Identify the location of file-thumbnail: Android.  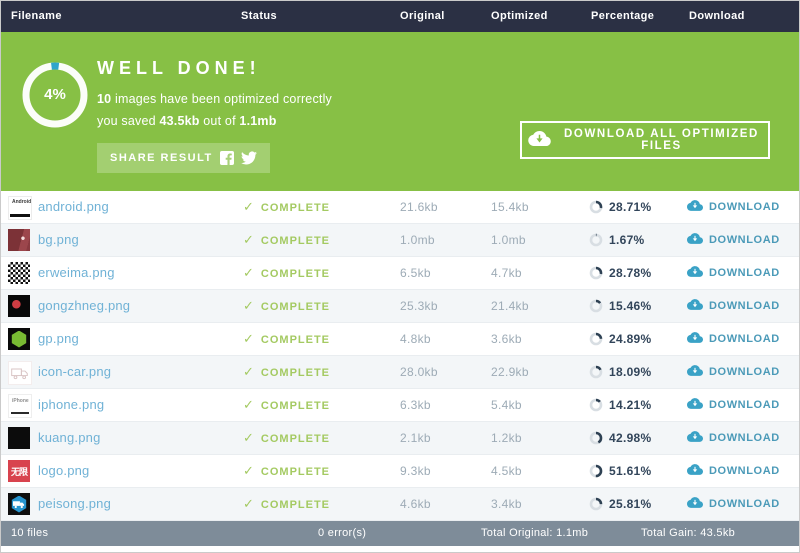
(20, 208).